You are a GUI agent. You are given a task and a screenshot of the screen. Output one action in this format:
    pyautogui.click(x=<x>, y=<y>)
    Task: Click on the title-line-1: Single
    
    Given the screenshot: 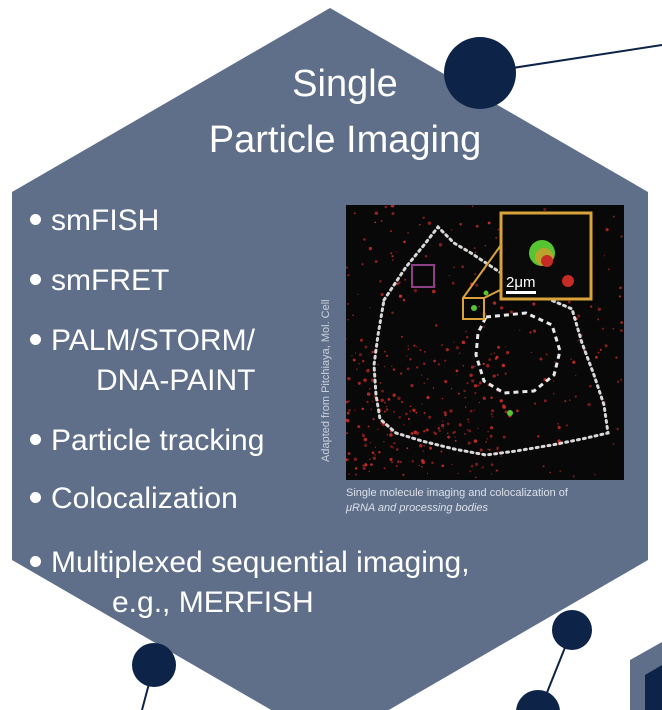 What is the action you would take?
    pyautogui.click(x=345, y=84)
    